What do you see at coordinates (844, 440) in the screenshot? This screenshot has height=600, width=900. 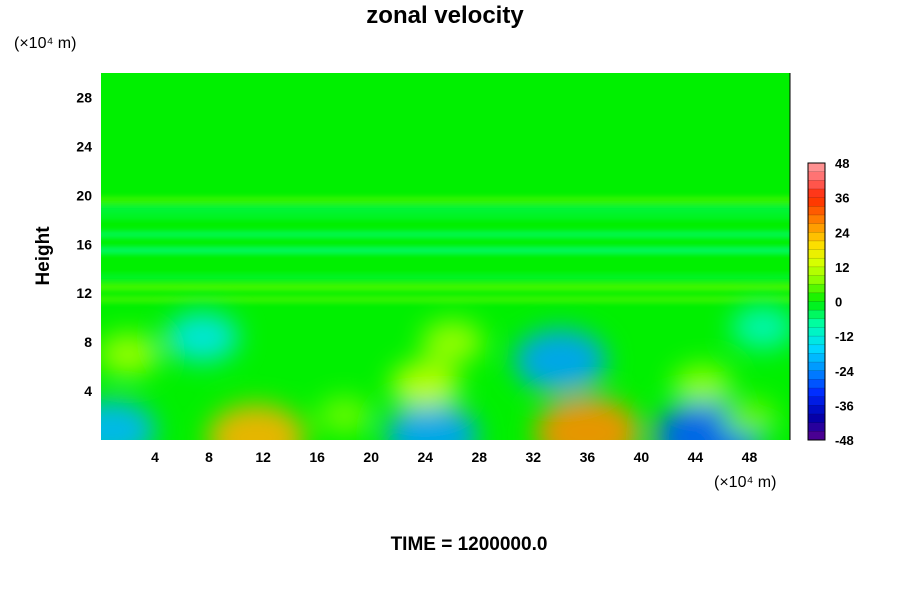 I see `colorbar-tick-label: -48` at bounding box center [844, 440].